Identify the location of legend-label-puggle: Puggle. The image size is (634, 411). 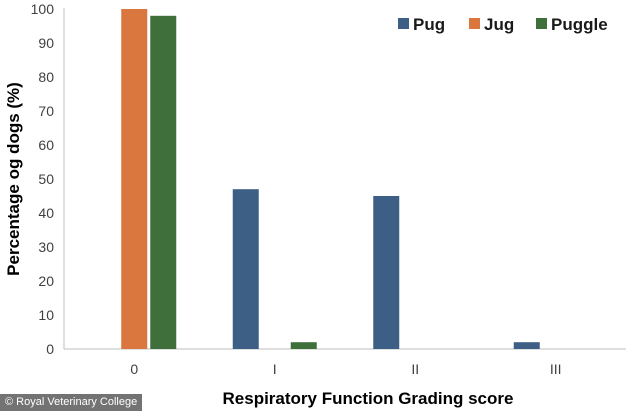
(579, 24).